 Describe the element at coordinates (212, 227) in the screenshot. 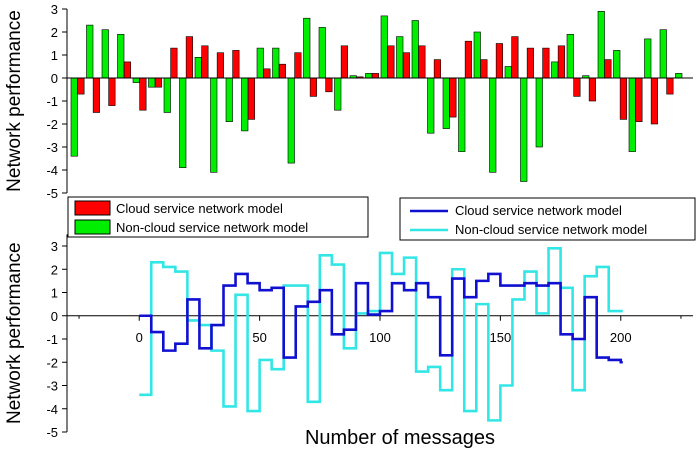

I see `top-legend-label-noncloud: Non-cloud service network model` at that location.